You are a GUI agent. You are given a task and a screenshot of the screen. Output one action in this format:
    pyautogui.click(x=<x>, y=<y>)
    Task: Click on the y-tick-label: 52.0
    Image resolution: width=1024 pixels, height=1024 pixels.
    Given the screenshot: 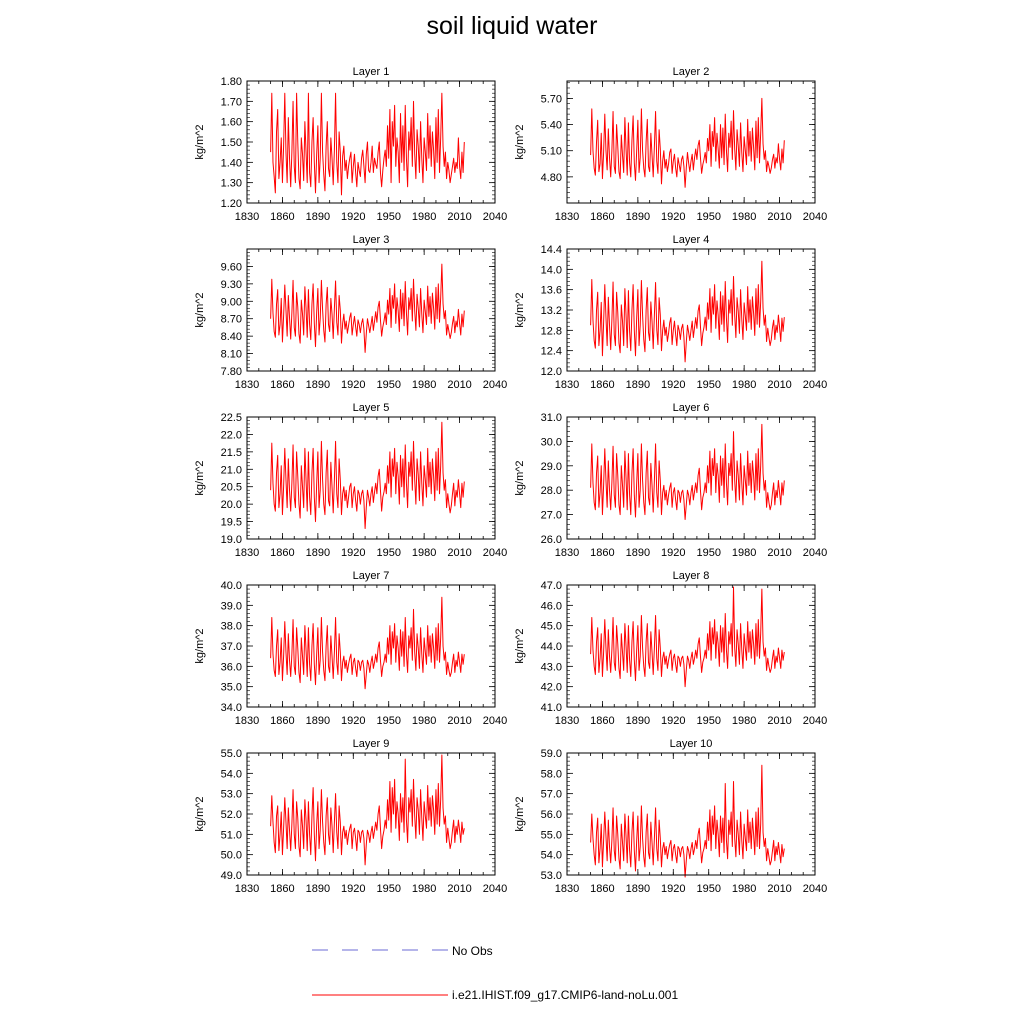 What is the action you would take?
    pyautogui.click(x=231, y=815)
    